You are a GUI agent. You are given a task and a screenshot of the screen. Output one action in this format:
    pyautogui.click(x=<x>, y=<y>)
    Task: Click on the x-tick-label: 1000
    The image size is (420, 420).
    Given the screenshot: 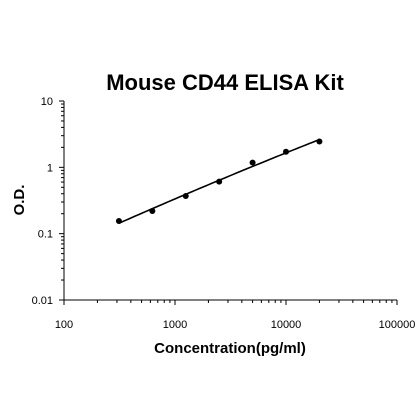 What is the action you would take?
    pyautogui.click(x=175, y=325)
    